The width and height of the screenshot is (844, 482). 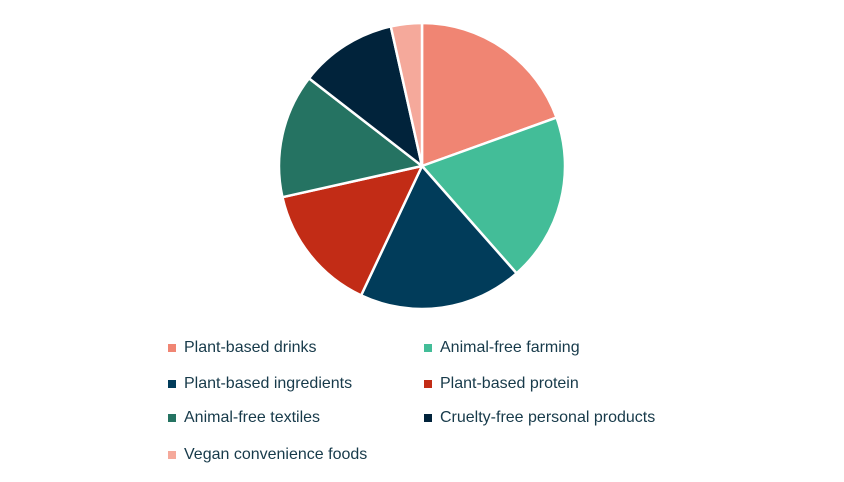 I want to click on legend-swatch-animal-free-farming, so click(x=428, y=348).